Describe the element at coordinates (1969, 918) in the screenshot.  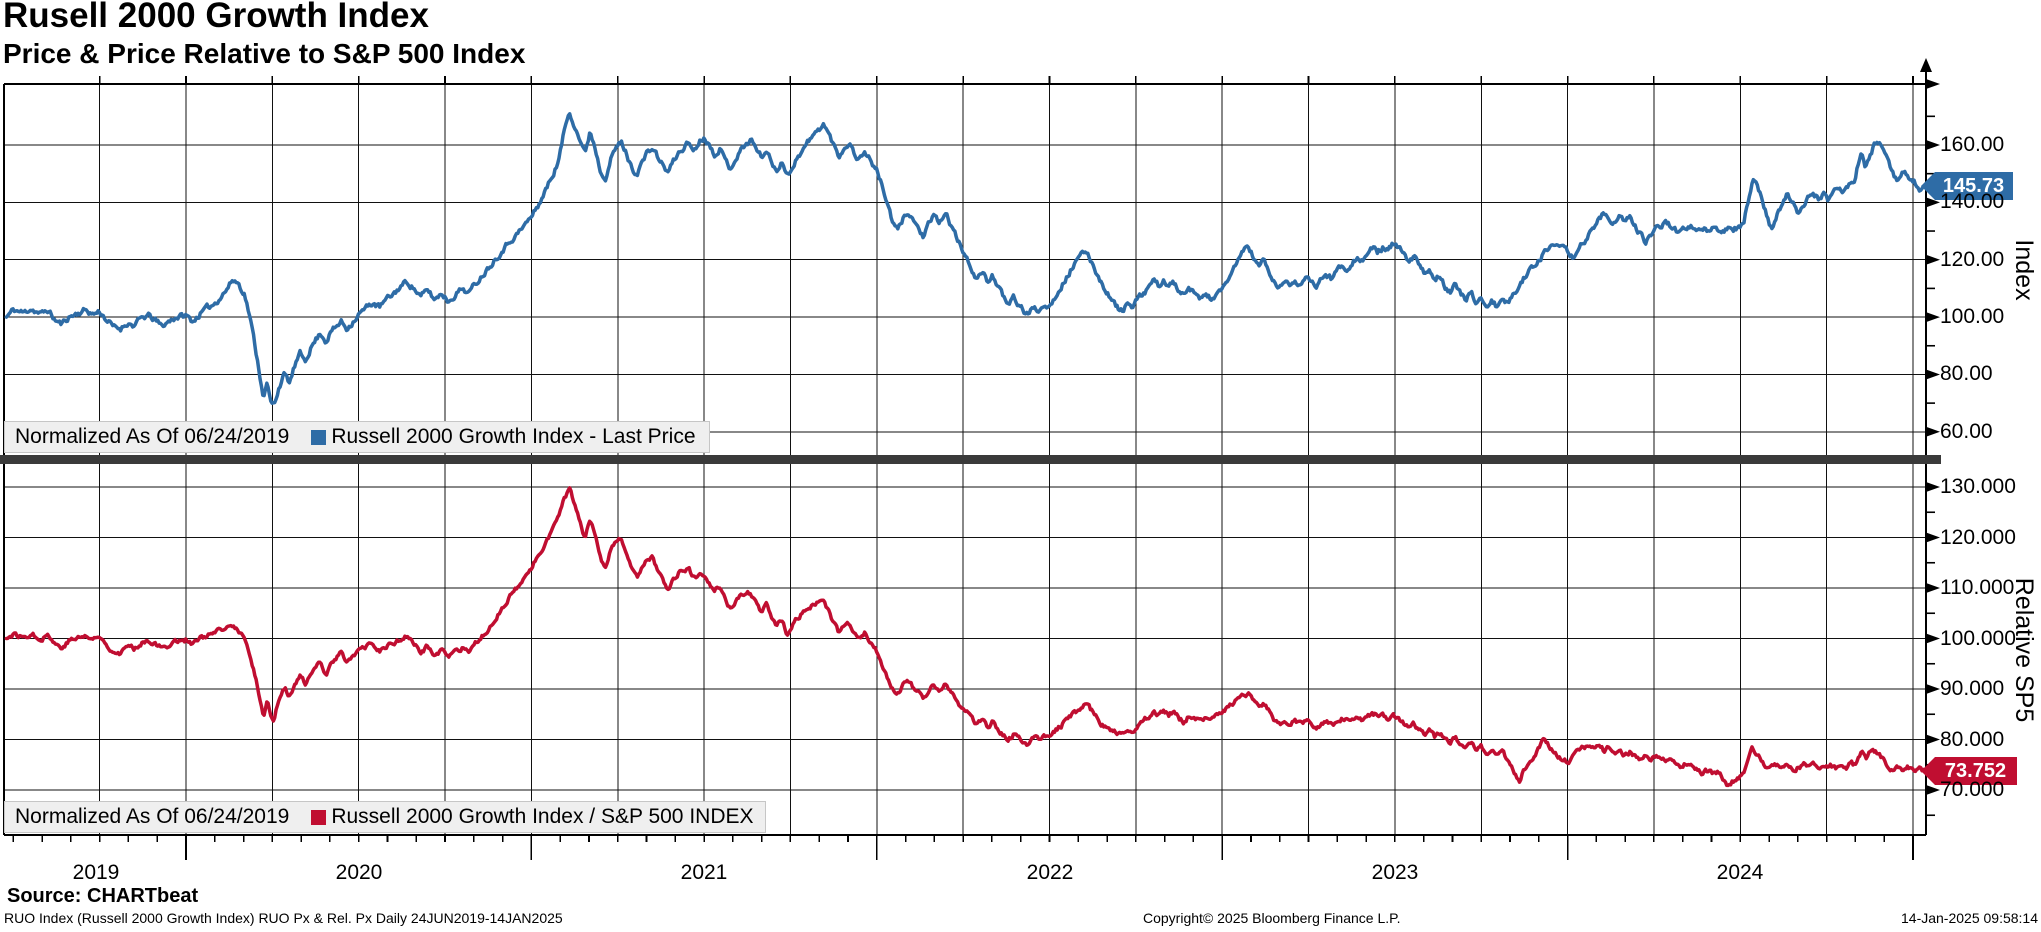
I see `timestamp-label: 14-Jan-2025 09:58:14` at that location.